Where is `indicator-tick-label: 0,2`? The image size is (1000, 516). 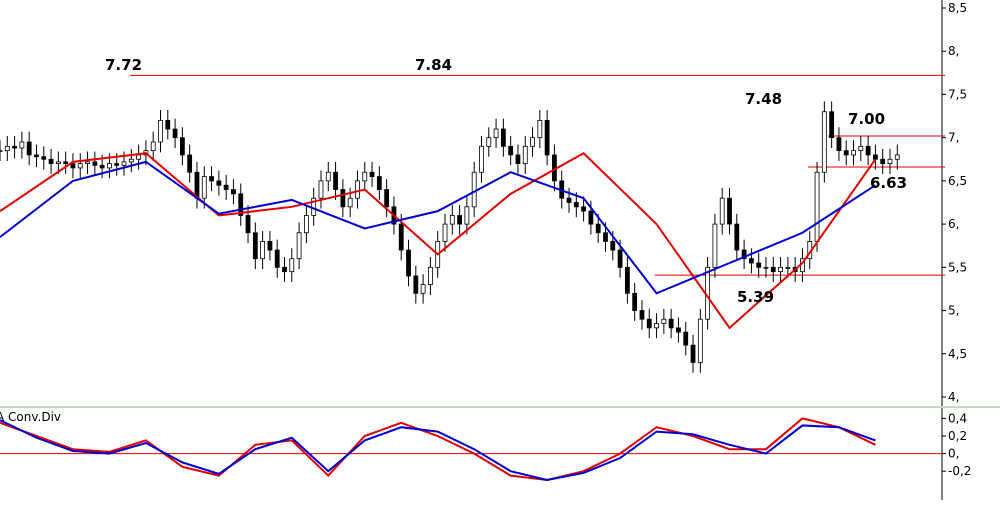
indicator-tick-label: 0,2 is located at coordinates (957, 436).